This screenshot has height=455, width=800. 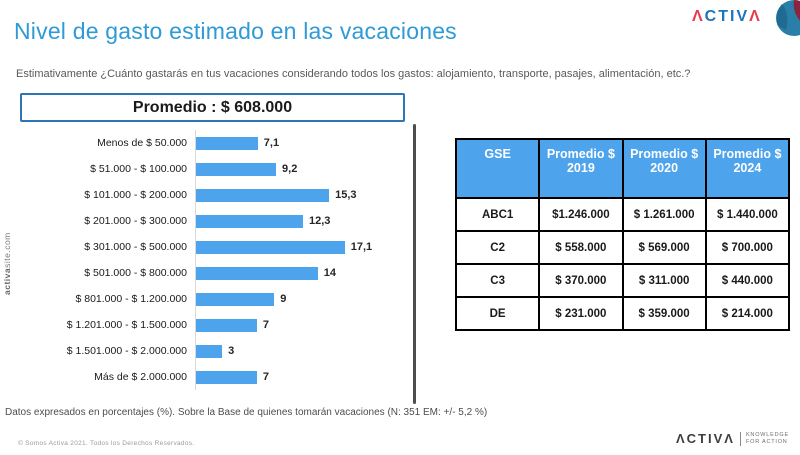 I want to click on category-label: $ 301.000 - $ 500.000, so click(x=135, y=247).